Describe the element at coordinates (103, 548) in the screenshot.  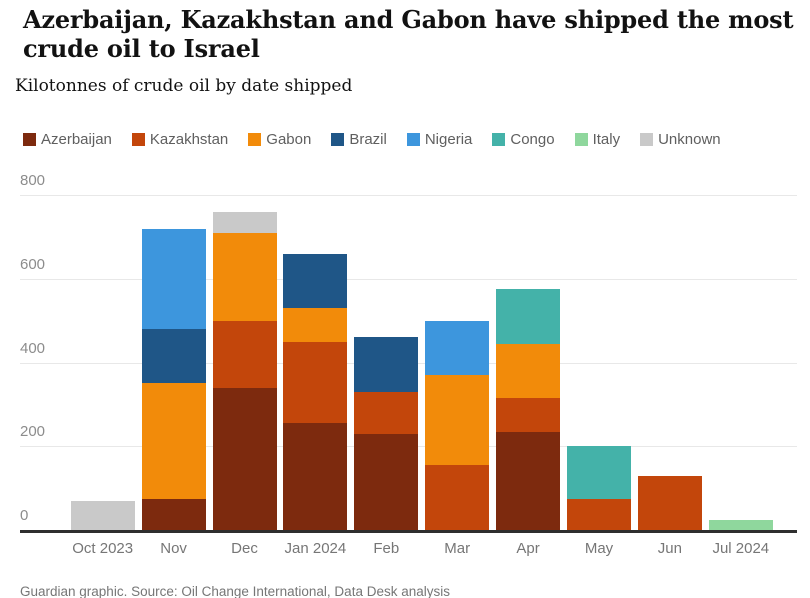
I see `x-axis-label-oct-2023: Oct 2023` at that location.